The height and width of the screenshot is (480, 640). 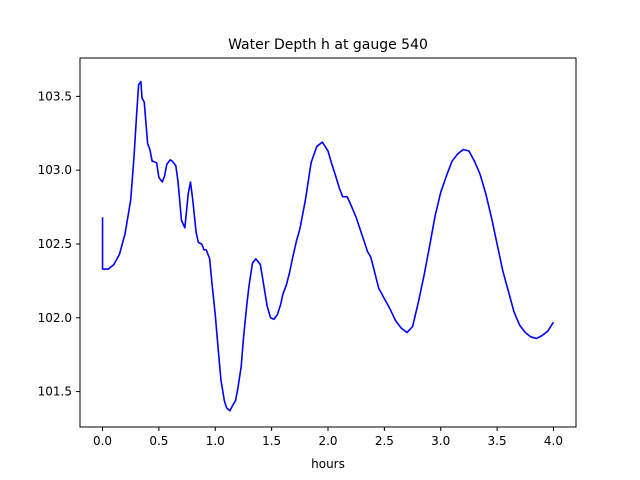 I want to click on x-tick-label: 2.0, so click(x=327, y=441).